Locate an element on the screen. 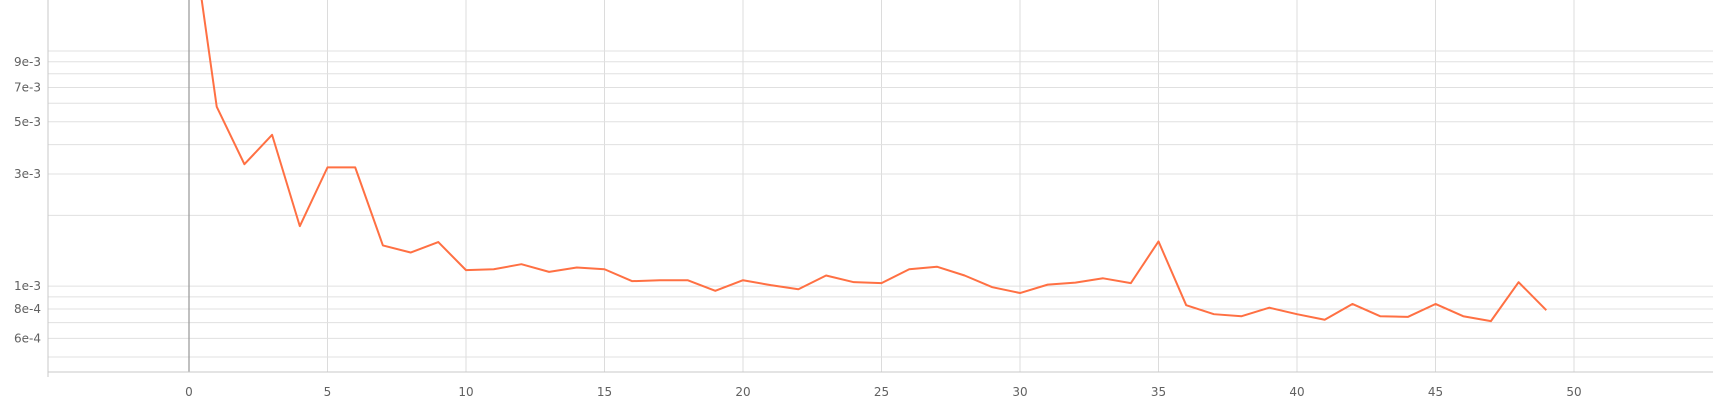  y-tick-label: 5e-3 is located at coordinates (27, 122).